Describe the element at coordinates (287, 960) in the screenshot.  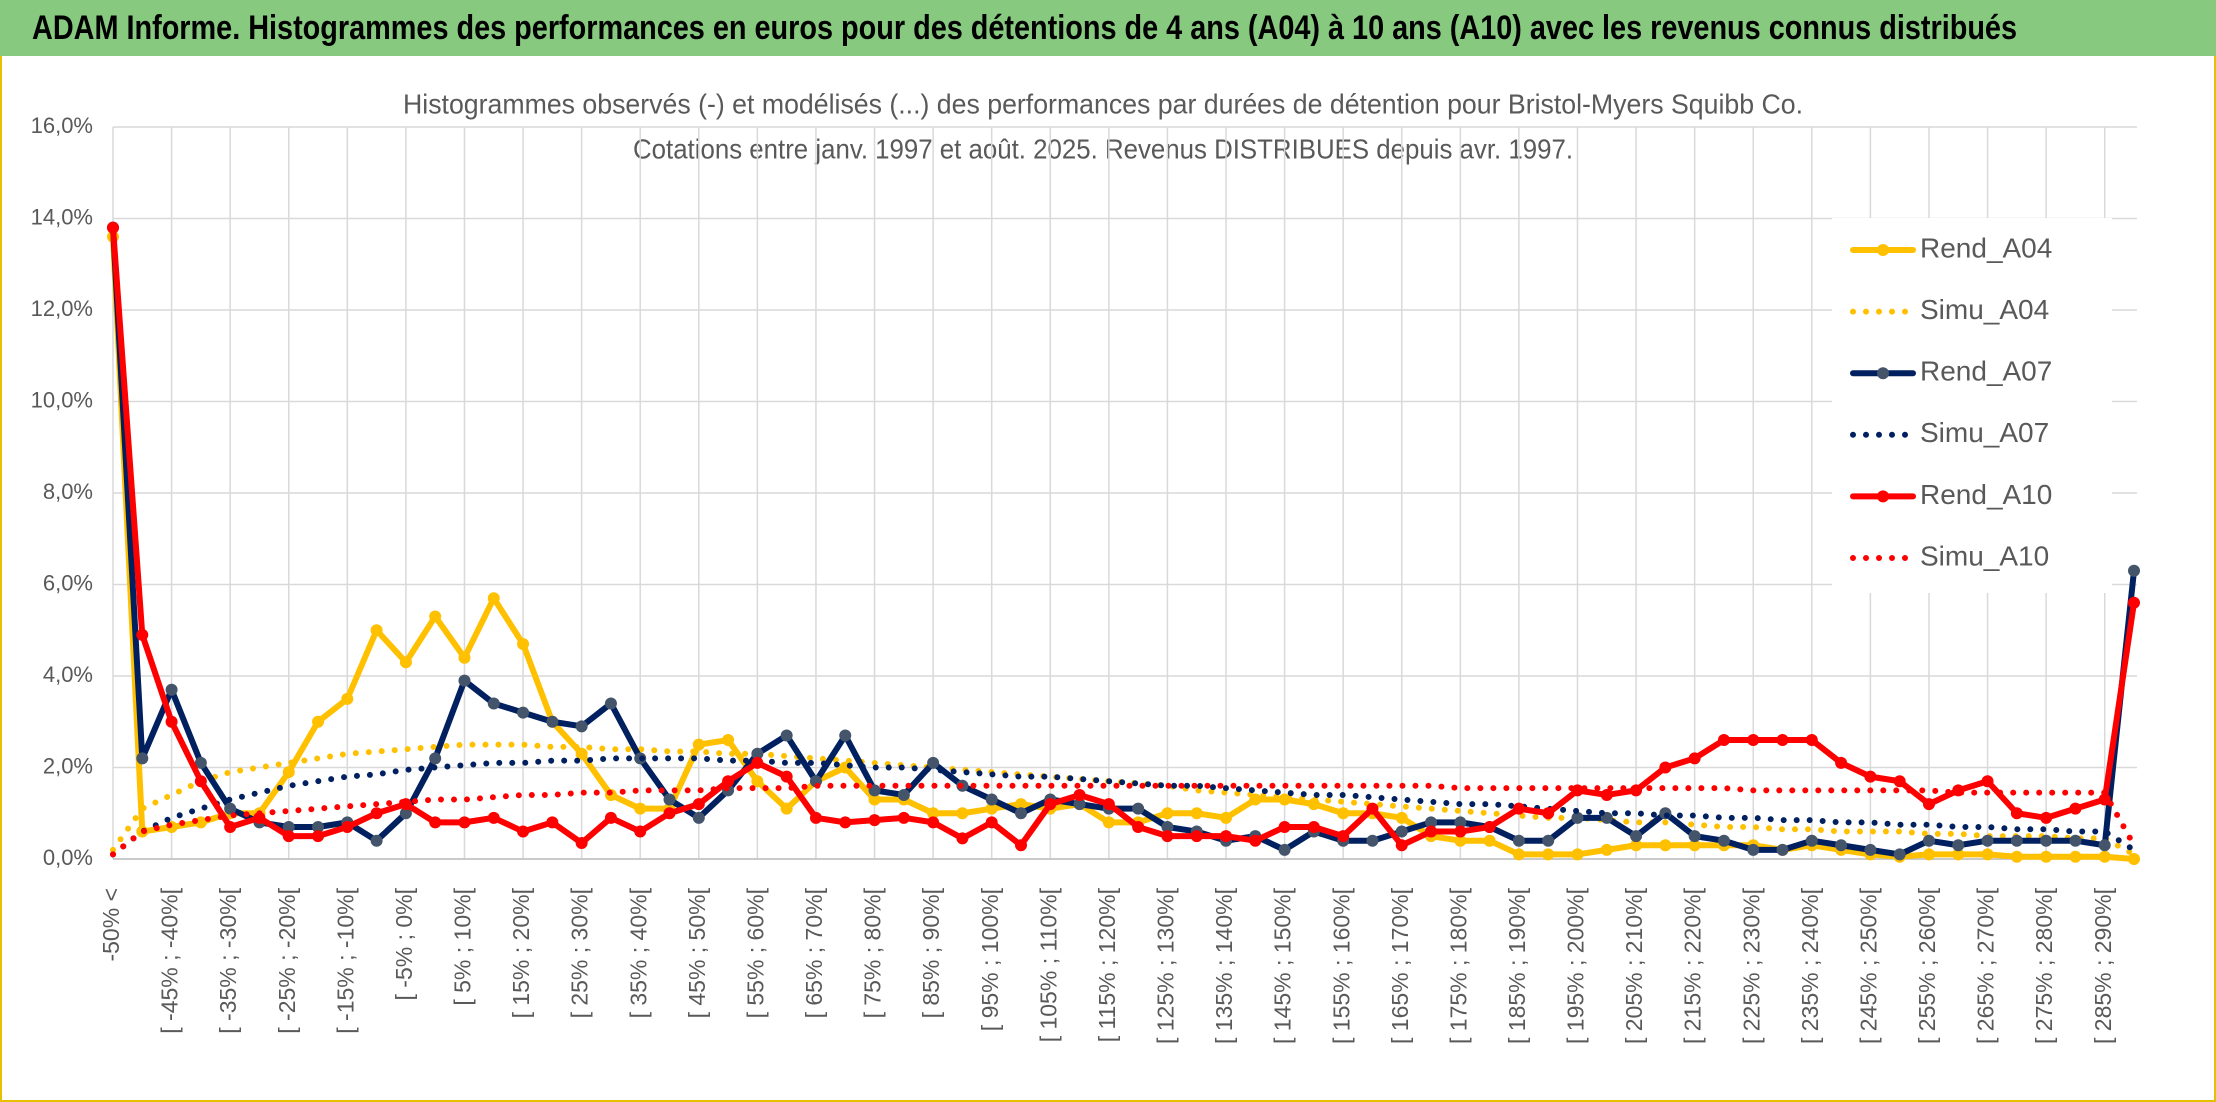
I see `x-tick-label: [ -25% ; -20%[` at that location.